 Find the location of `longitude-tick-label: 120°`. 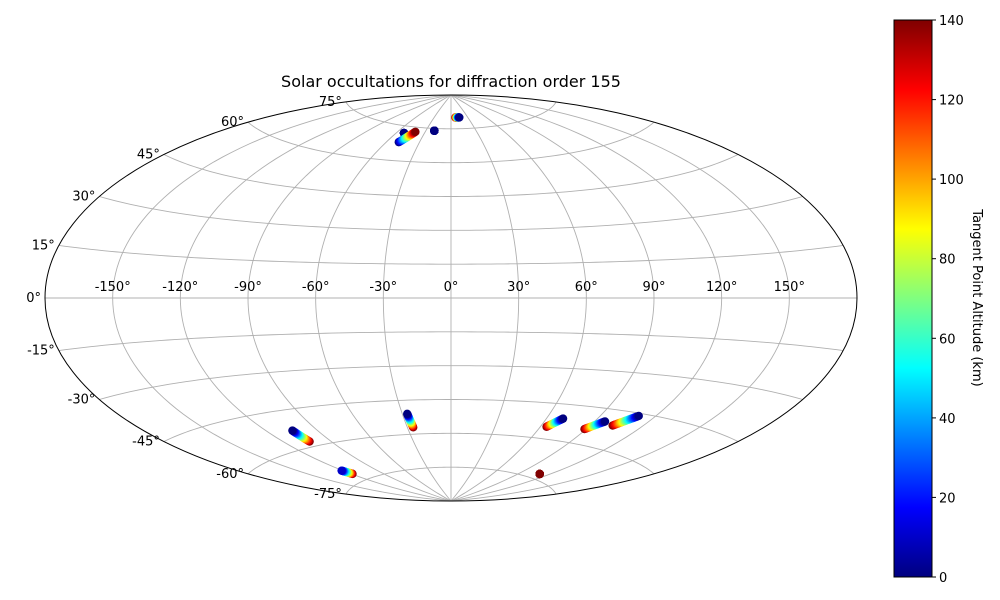

longitude-tick-label: 120° is located at coordinates (721, 287).